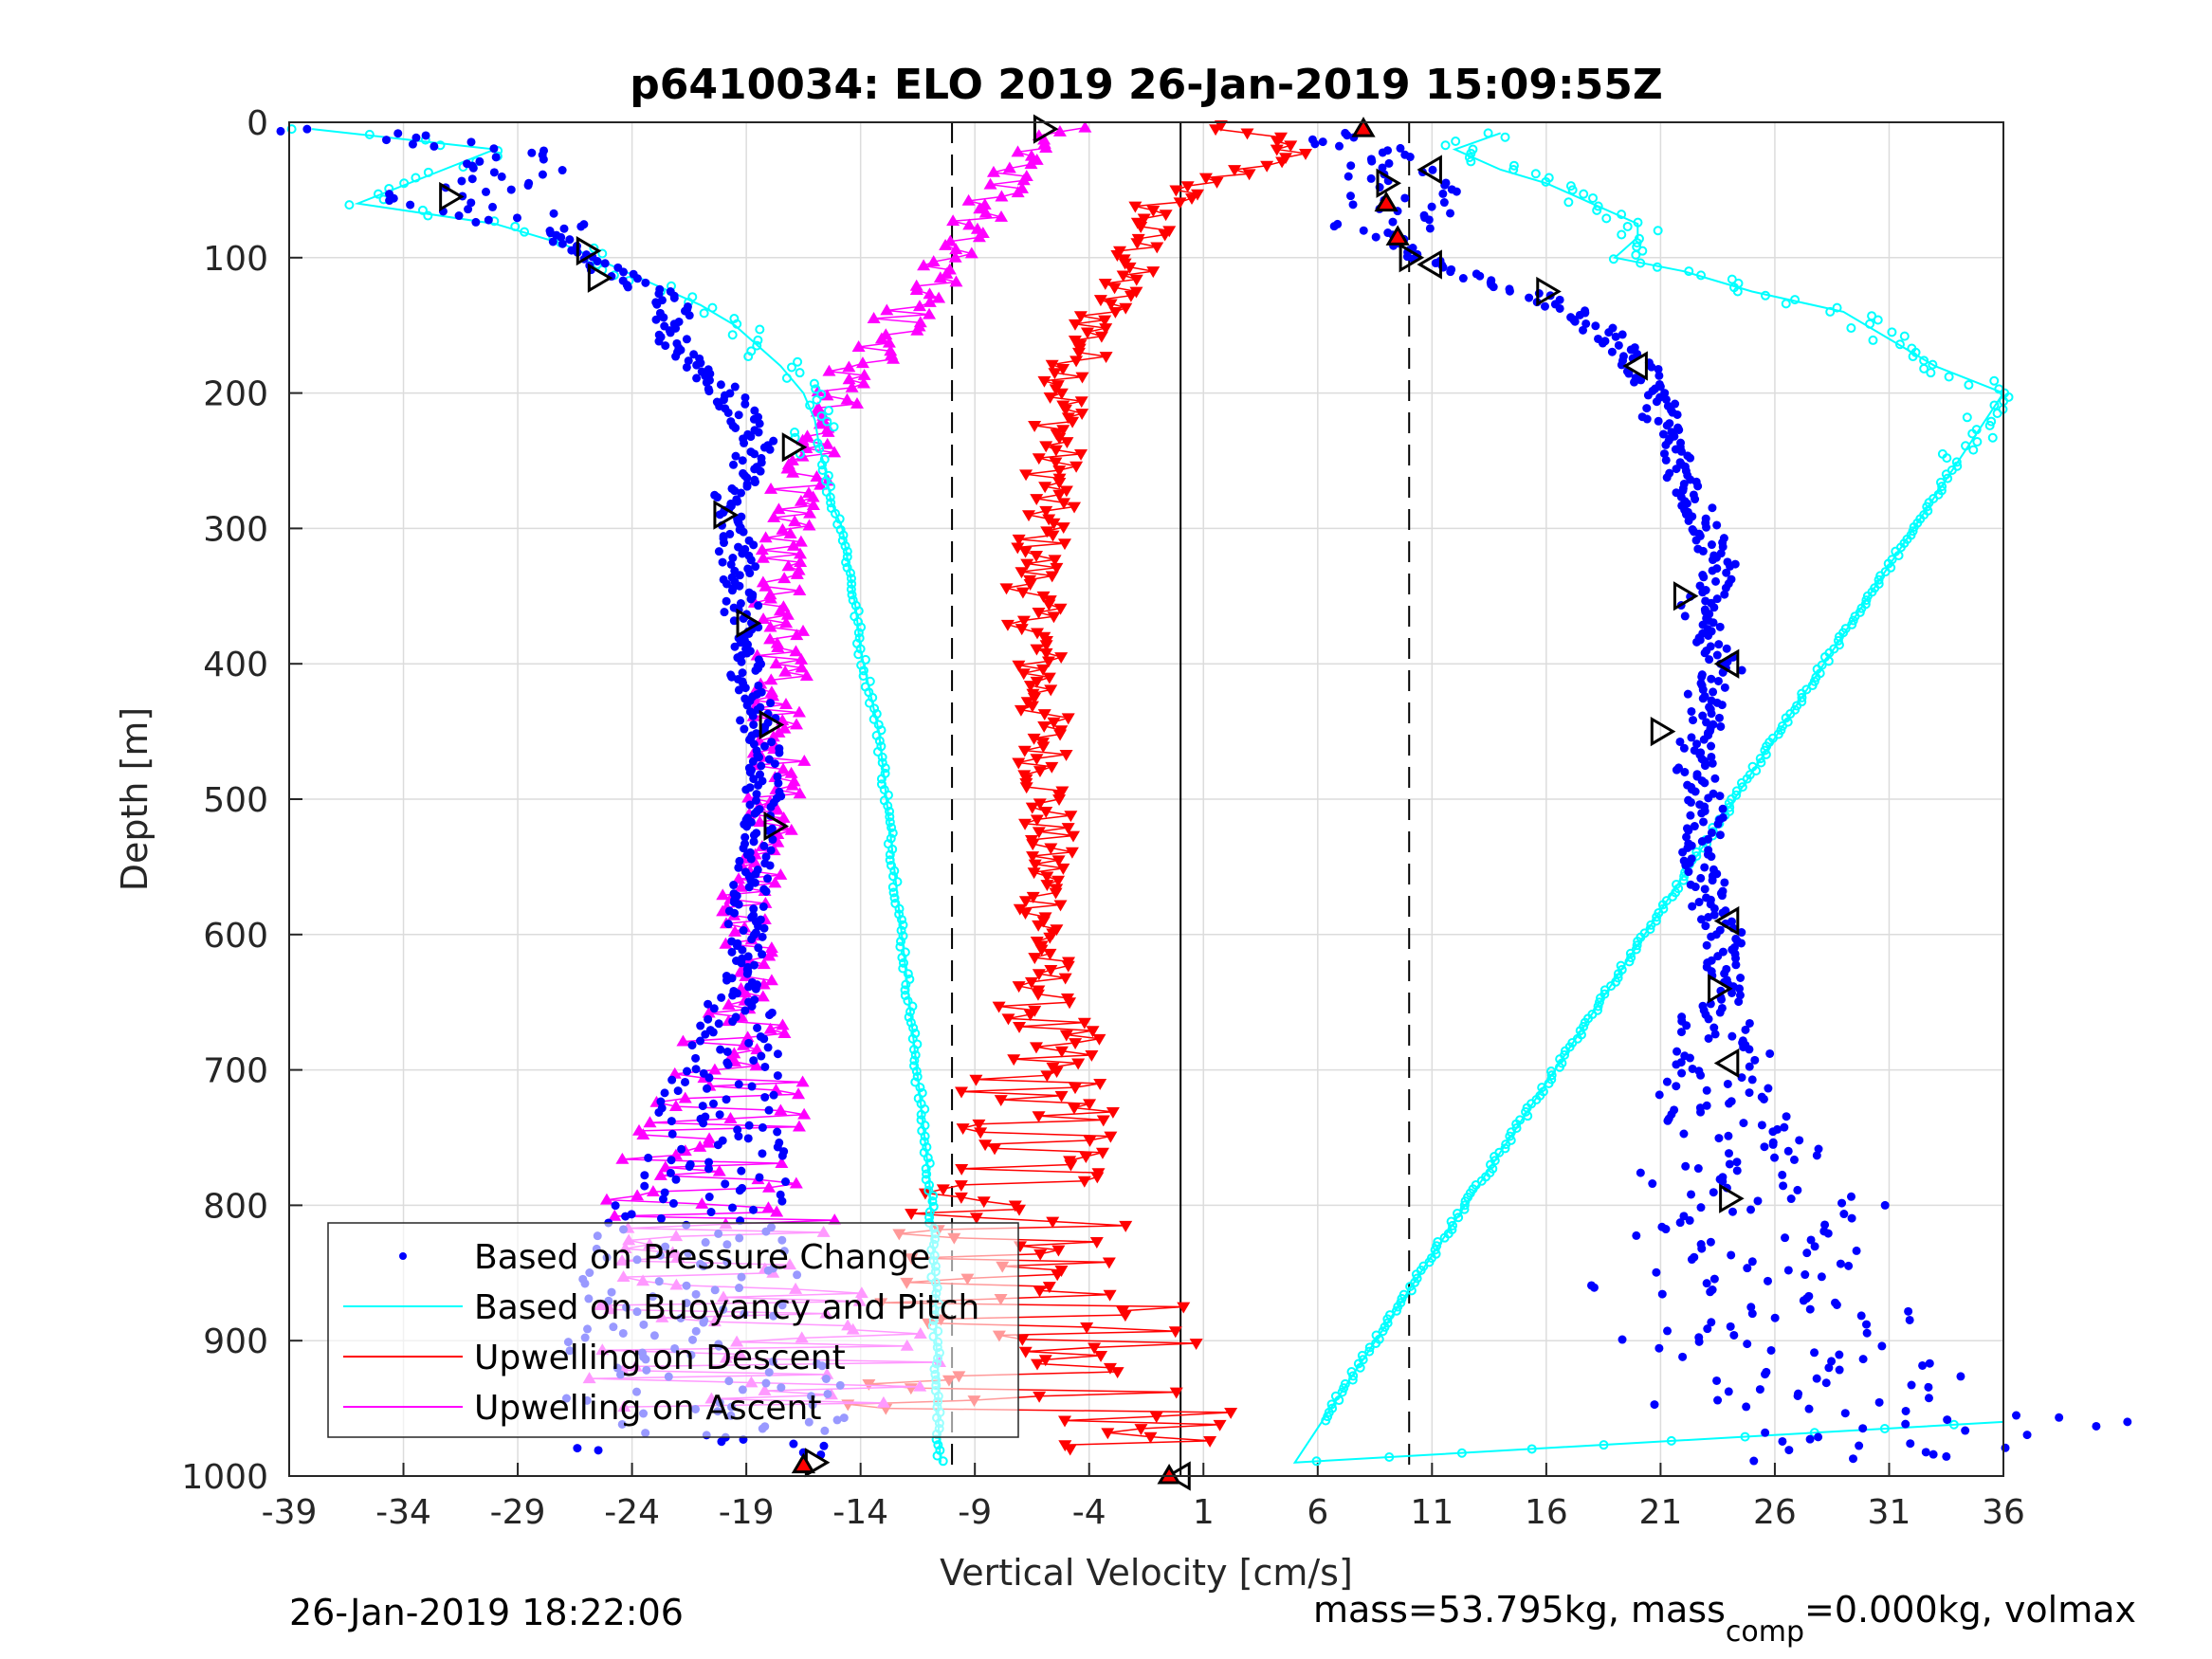 The width and height of the screenshot is (2212, 1659). I want to click on legend-entry-descent: Upwelling on Descent, so click(594, 1358).